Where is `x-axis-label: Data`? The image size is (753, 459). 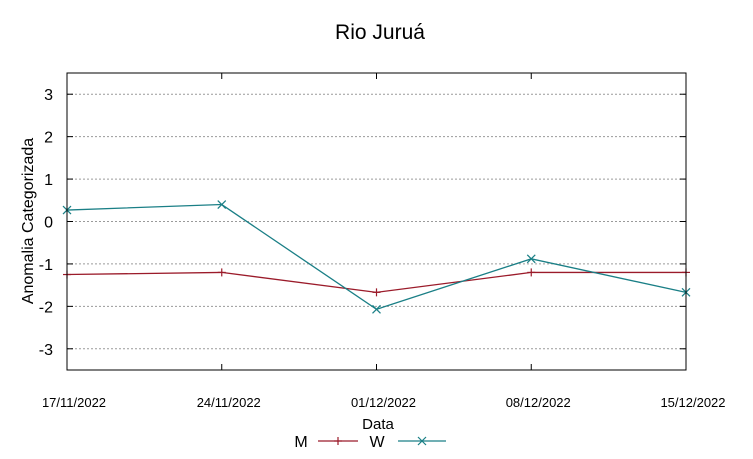
x-axis-label: Data is located at coordinates (378, 424).